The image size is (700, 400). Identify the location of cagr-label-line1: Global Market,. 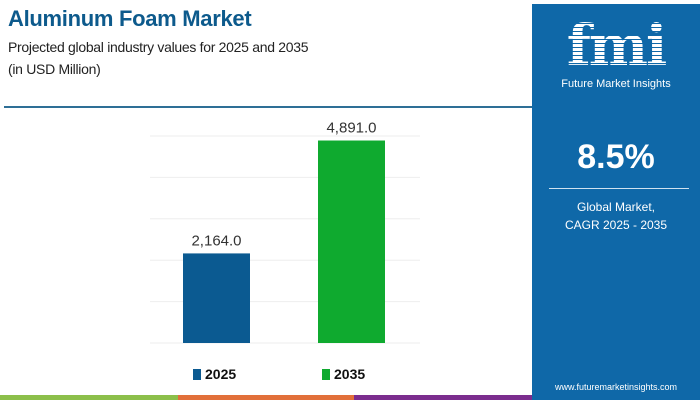
(616, 207).